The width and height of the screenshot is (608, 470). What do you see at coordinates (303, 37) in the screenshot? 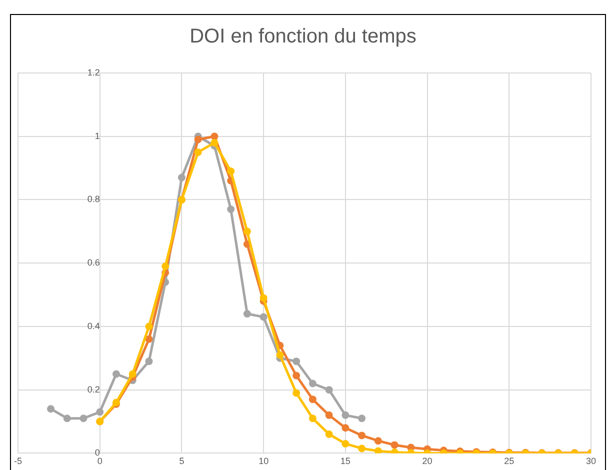
I see `chart-title: DOI en fonction du temps` at bounding box center [303, 37].